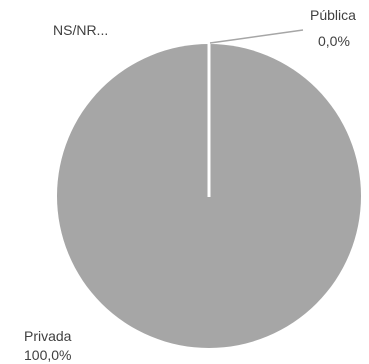 This screenshot has height=364, width=369. Describe the element at coordinates (333, 15) in the screenshot. I see `slice-name-publica: Pública` at that location.